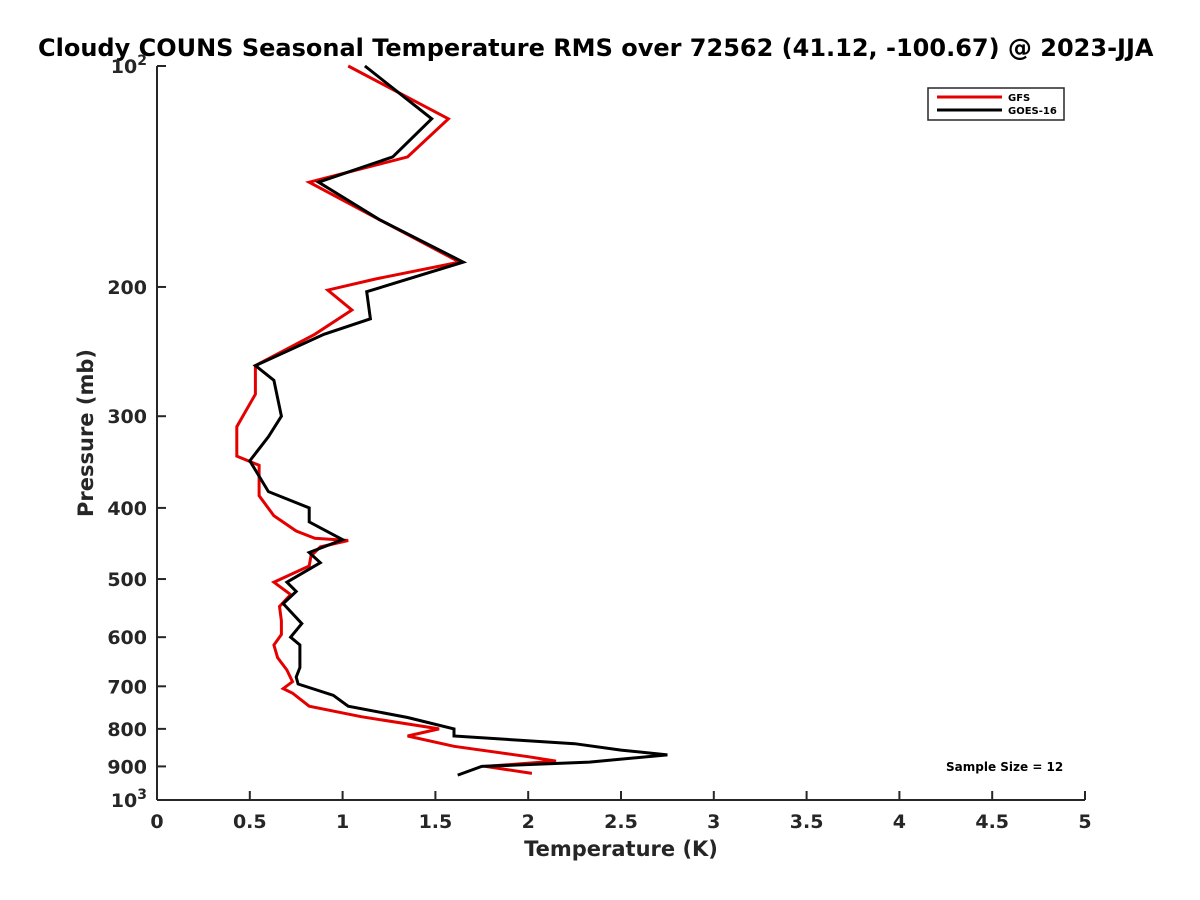 The image size is (1200, 900). Describe the element at coordinates (342, 822) in the screenshot. I see `x-tick-label: 1` at that location.